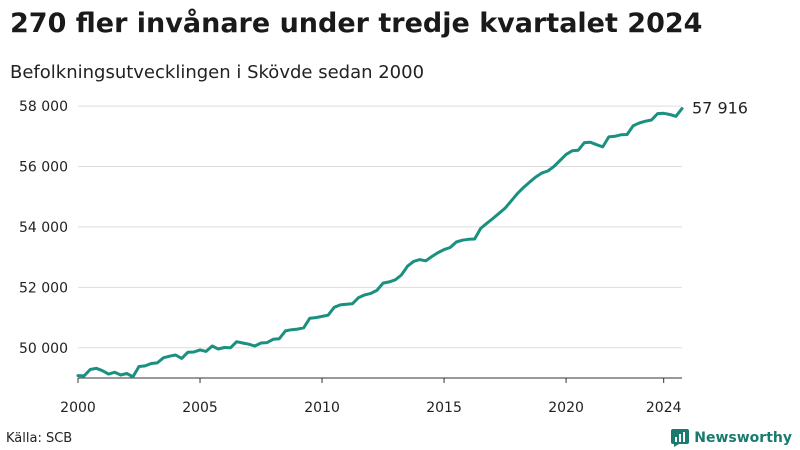  I want to click on x-tick-label: 2020, so click(566, 408).